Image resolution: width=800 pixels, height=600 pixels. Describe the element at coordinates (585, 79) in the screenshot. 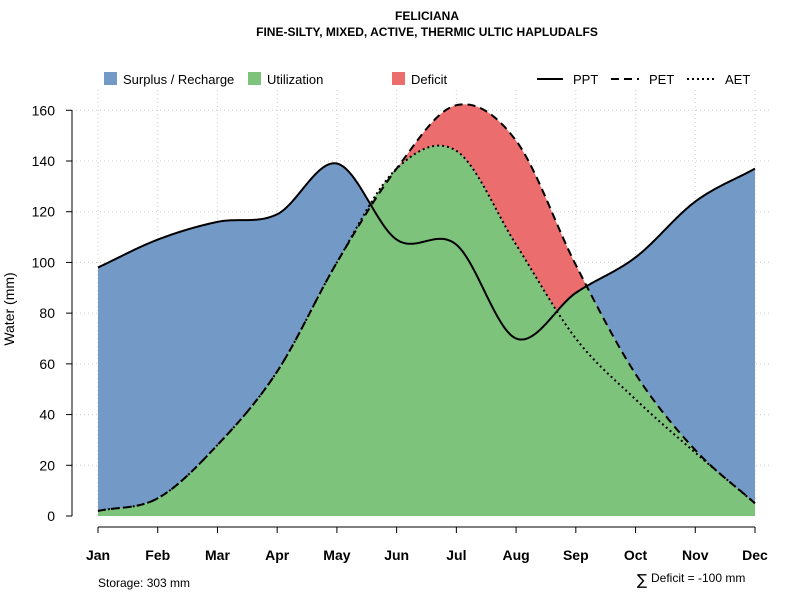

I see `legend-label-ppt: PPT` at that location.